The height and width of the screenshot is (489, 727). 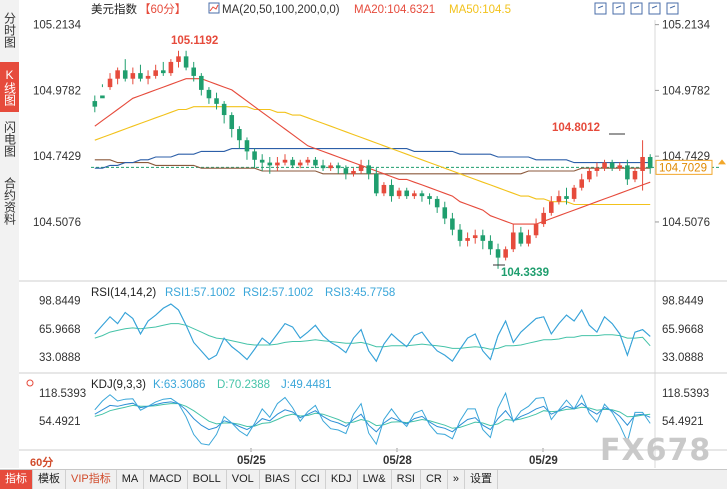 What do you see at coordinates (685, 394) in the screenshot?
I see `kdj-tick-right-0: 118.5393` at bounding box center [685, 394].